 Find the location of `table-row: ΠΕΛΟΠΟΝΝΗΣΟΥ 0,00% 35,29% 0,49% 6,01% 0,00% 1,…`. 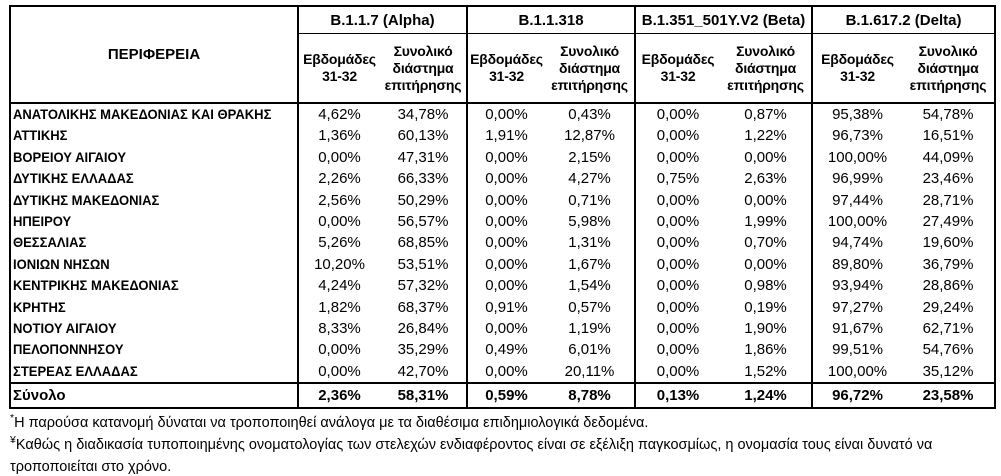

table-row: ΠΕΛΟΠΟΝΝΗΣΟΥ 0,00% 35,29% 0,49% 6,01% 0,00% 1,… is located at coordinates (502, 350).